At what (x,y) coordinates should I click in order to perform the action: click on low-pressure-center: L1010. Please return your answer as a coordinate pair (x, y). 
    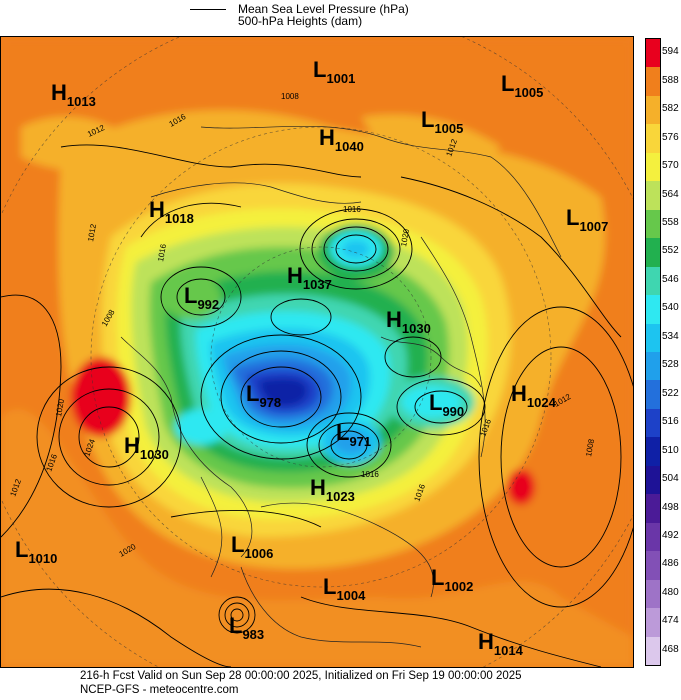
    Looking at the image, I should click on (36, 552).